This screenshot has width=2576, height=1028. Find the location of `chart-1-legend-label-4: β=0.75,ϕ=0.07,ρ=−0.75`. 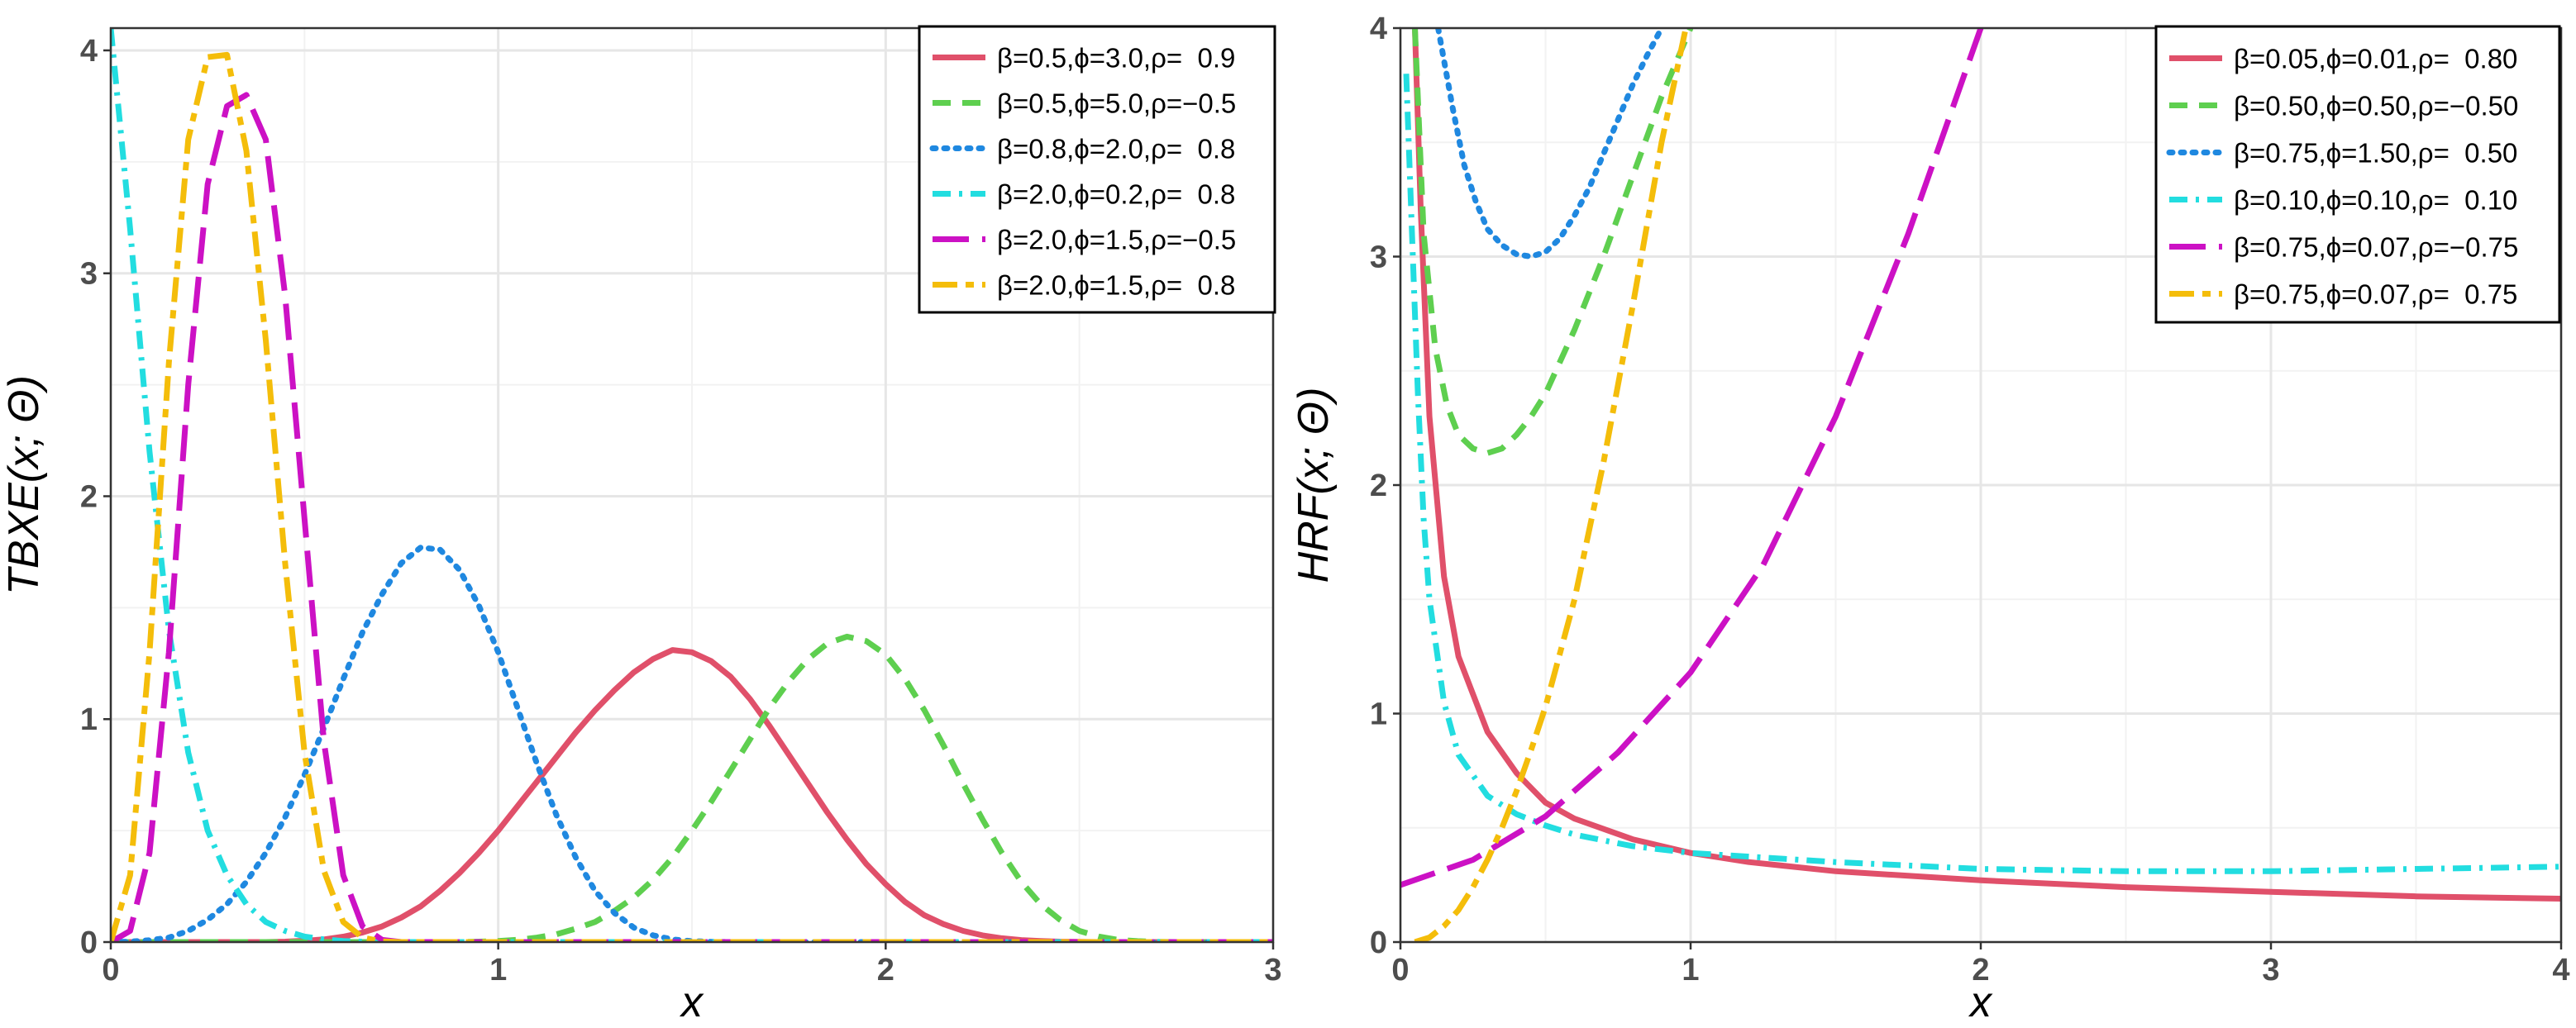

chart-1-legend-label-4: β=0.75,ϕ=0.07,ρ=−0.75 is located at coordinates (2376, 247).